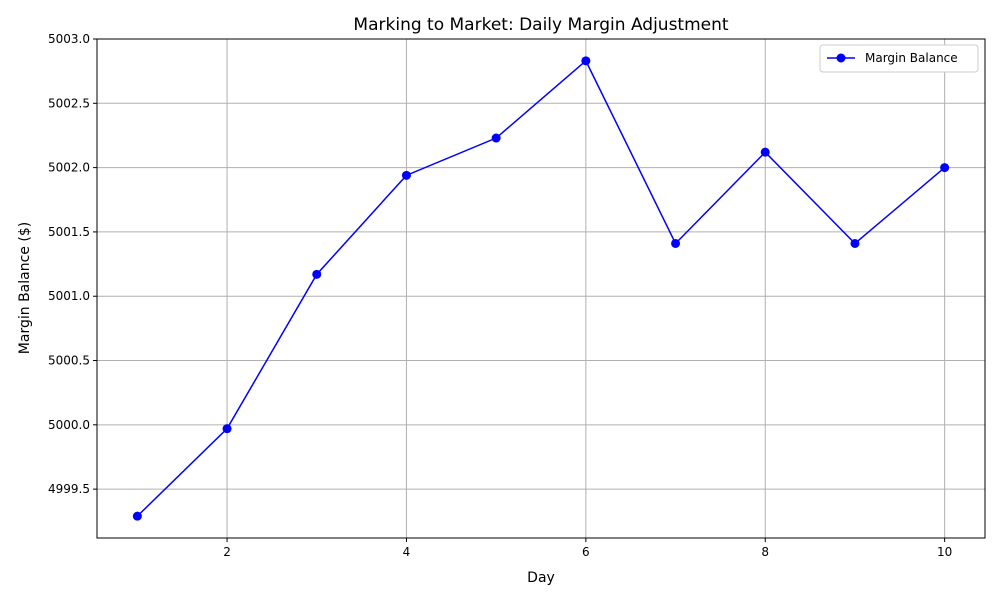  Describe the element at coordinates (69, 39) in the screenshot. I see `y-tick-label: 5003.0` at that location.